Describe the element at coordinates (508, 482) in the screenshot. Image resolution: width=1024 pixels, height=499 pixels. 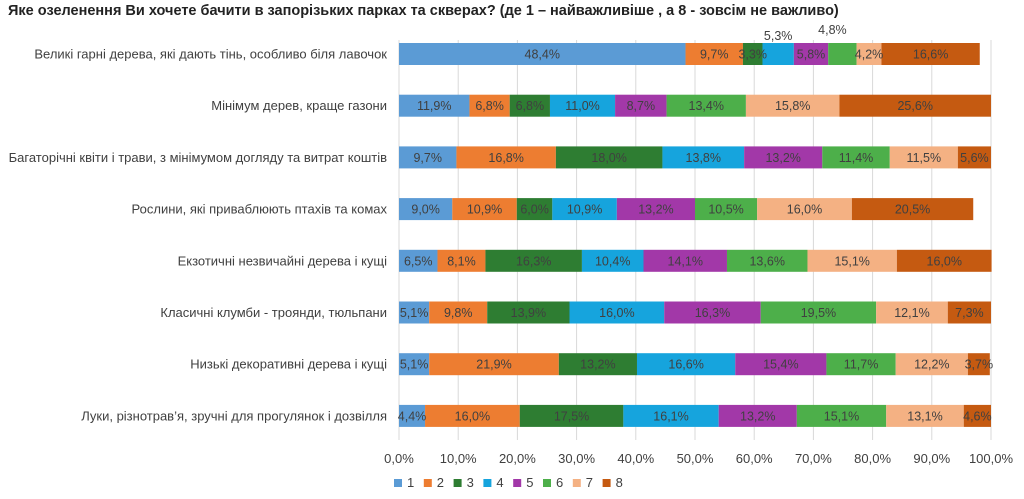
I see `legend: 1 2 3 4 5 6 7 8` at that location.